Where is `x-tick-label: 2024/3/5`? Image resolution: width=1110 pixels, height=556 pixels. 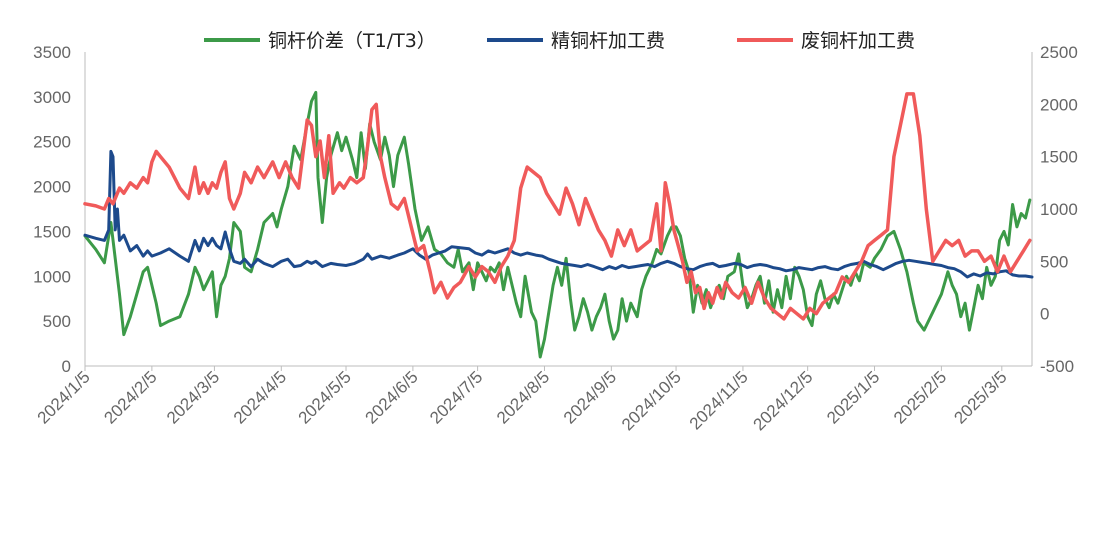 x-tick-label: 2024/3/5 is located at coordinates (193, 397).